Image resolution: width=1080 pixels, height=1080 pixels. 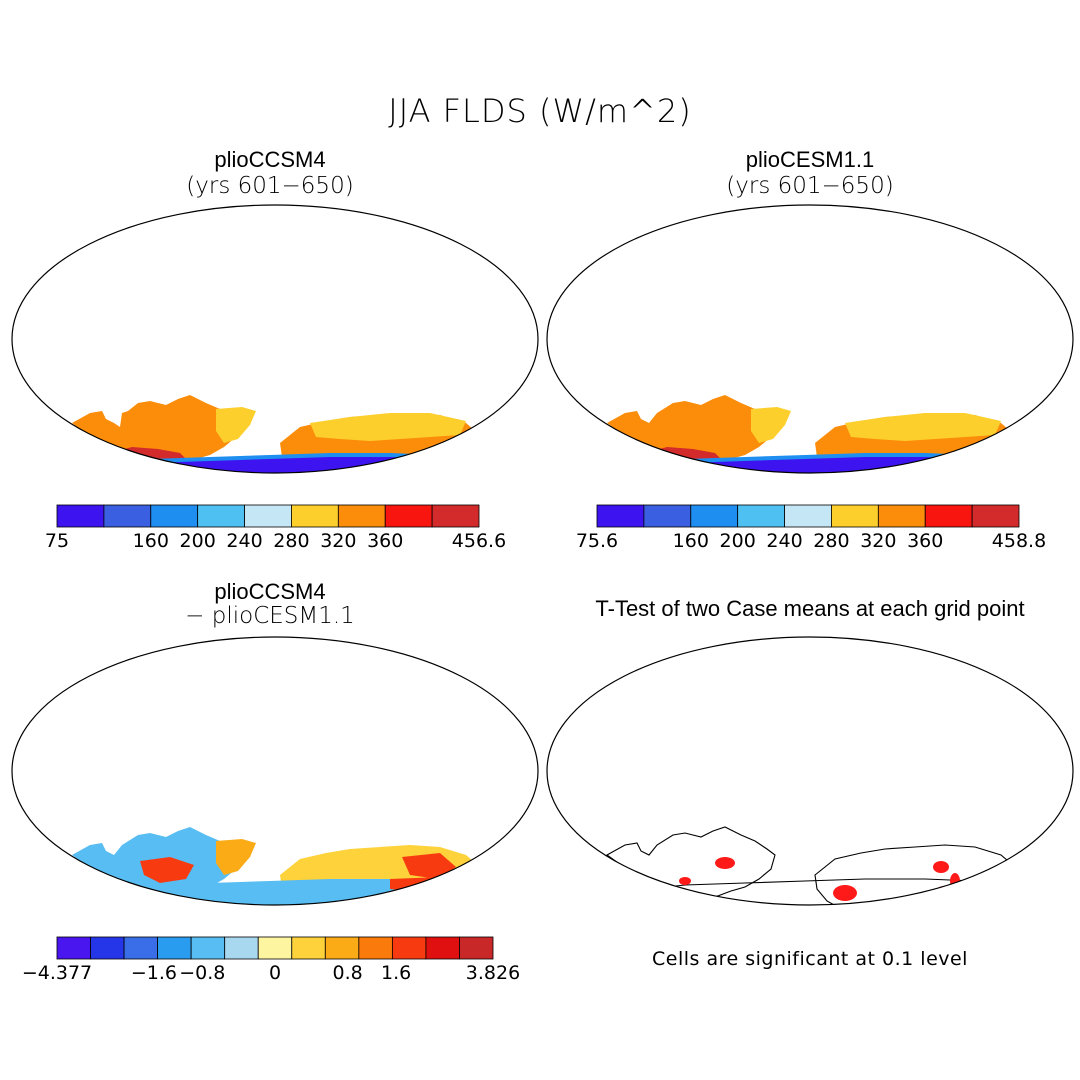 What do you see at coordinates (810, 959) in the screenshot?
I see `significance-note: Cells are significant at 0.1 level` at bounding box center [810, 959].